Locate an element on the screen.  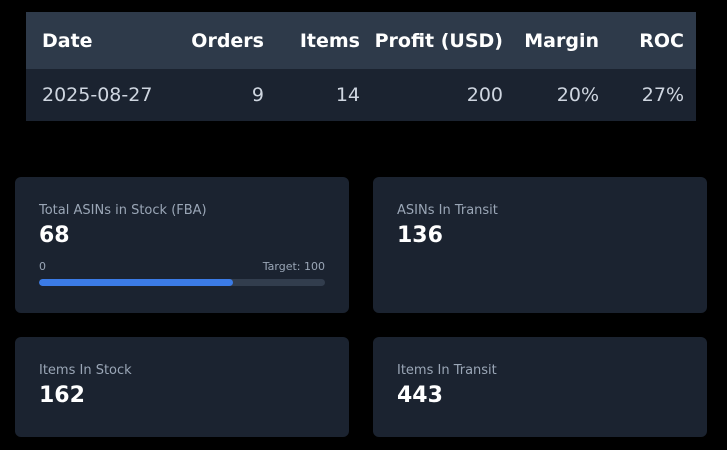
column-header-roc: ROC is located at coordinates (647, 40).